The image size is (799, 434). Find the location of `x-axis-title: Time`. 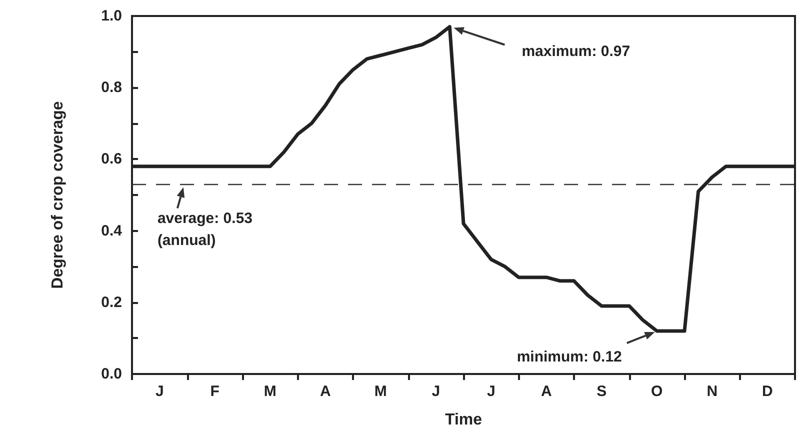

x-axis-title: Time is located at coordinates (463, 420).